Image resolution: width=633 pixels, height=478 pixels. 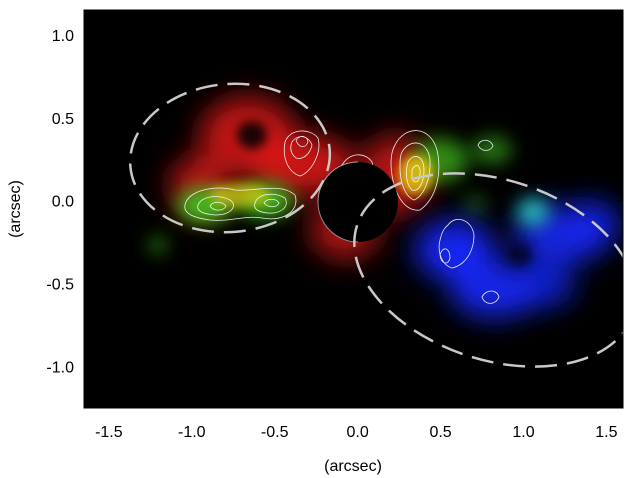 I want to click on disk-edge-highlight, so click(x=338, y=182).